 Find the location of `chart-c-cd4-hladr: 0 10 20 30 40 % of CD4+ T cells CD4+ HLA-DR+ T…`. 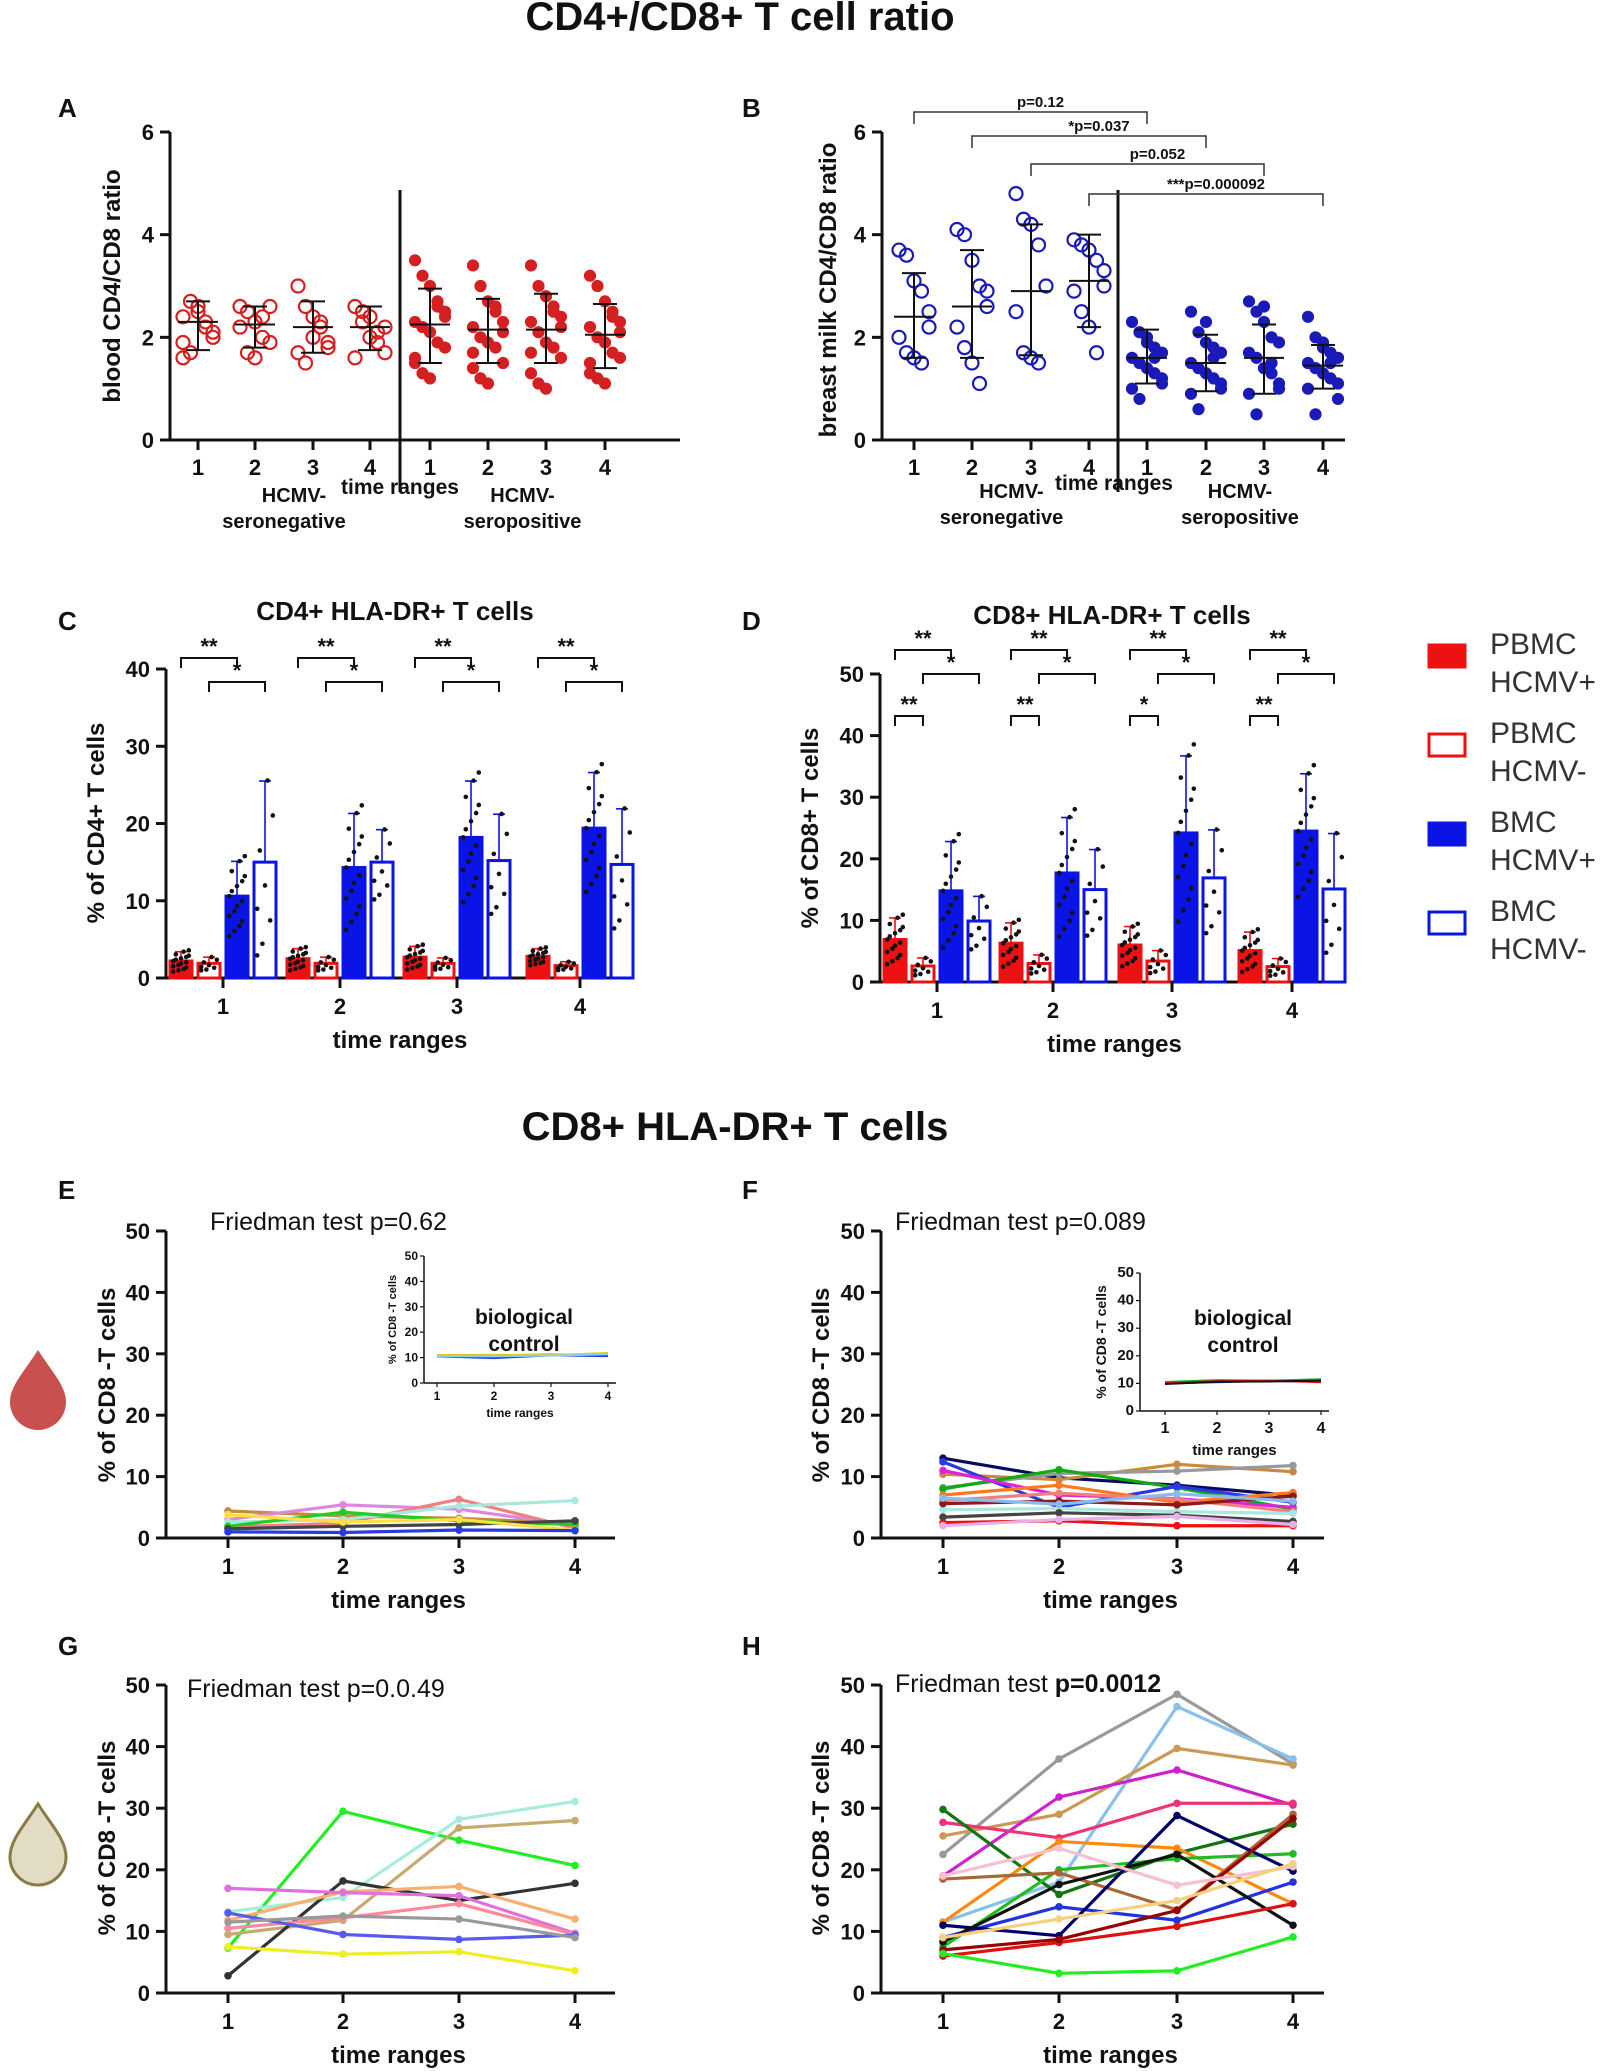

chart-c-cd4-hladr: 0 10 20 30 40 % of CD4+ T cells CD4+ HLA-DR+ T… is located at coordinates (359, 825).